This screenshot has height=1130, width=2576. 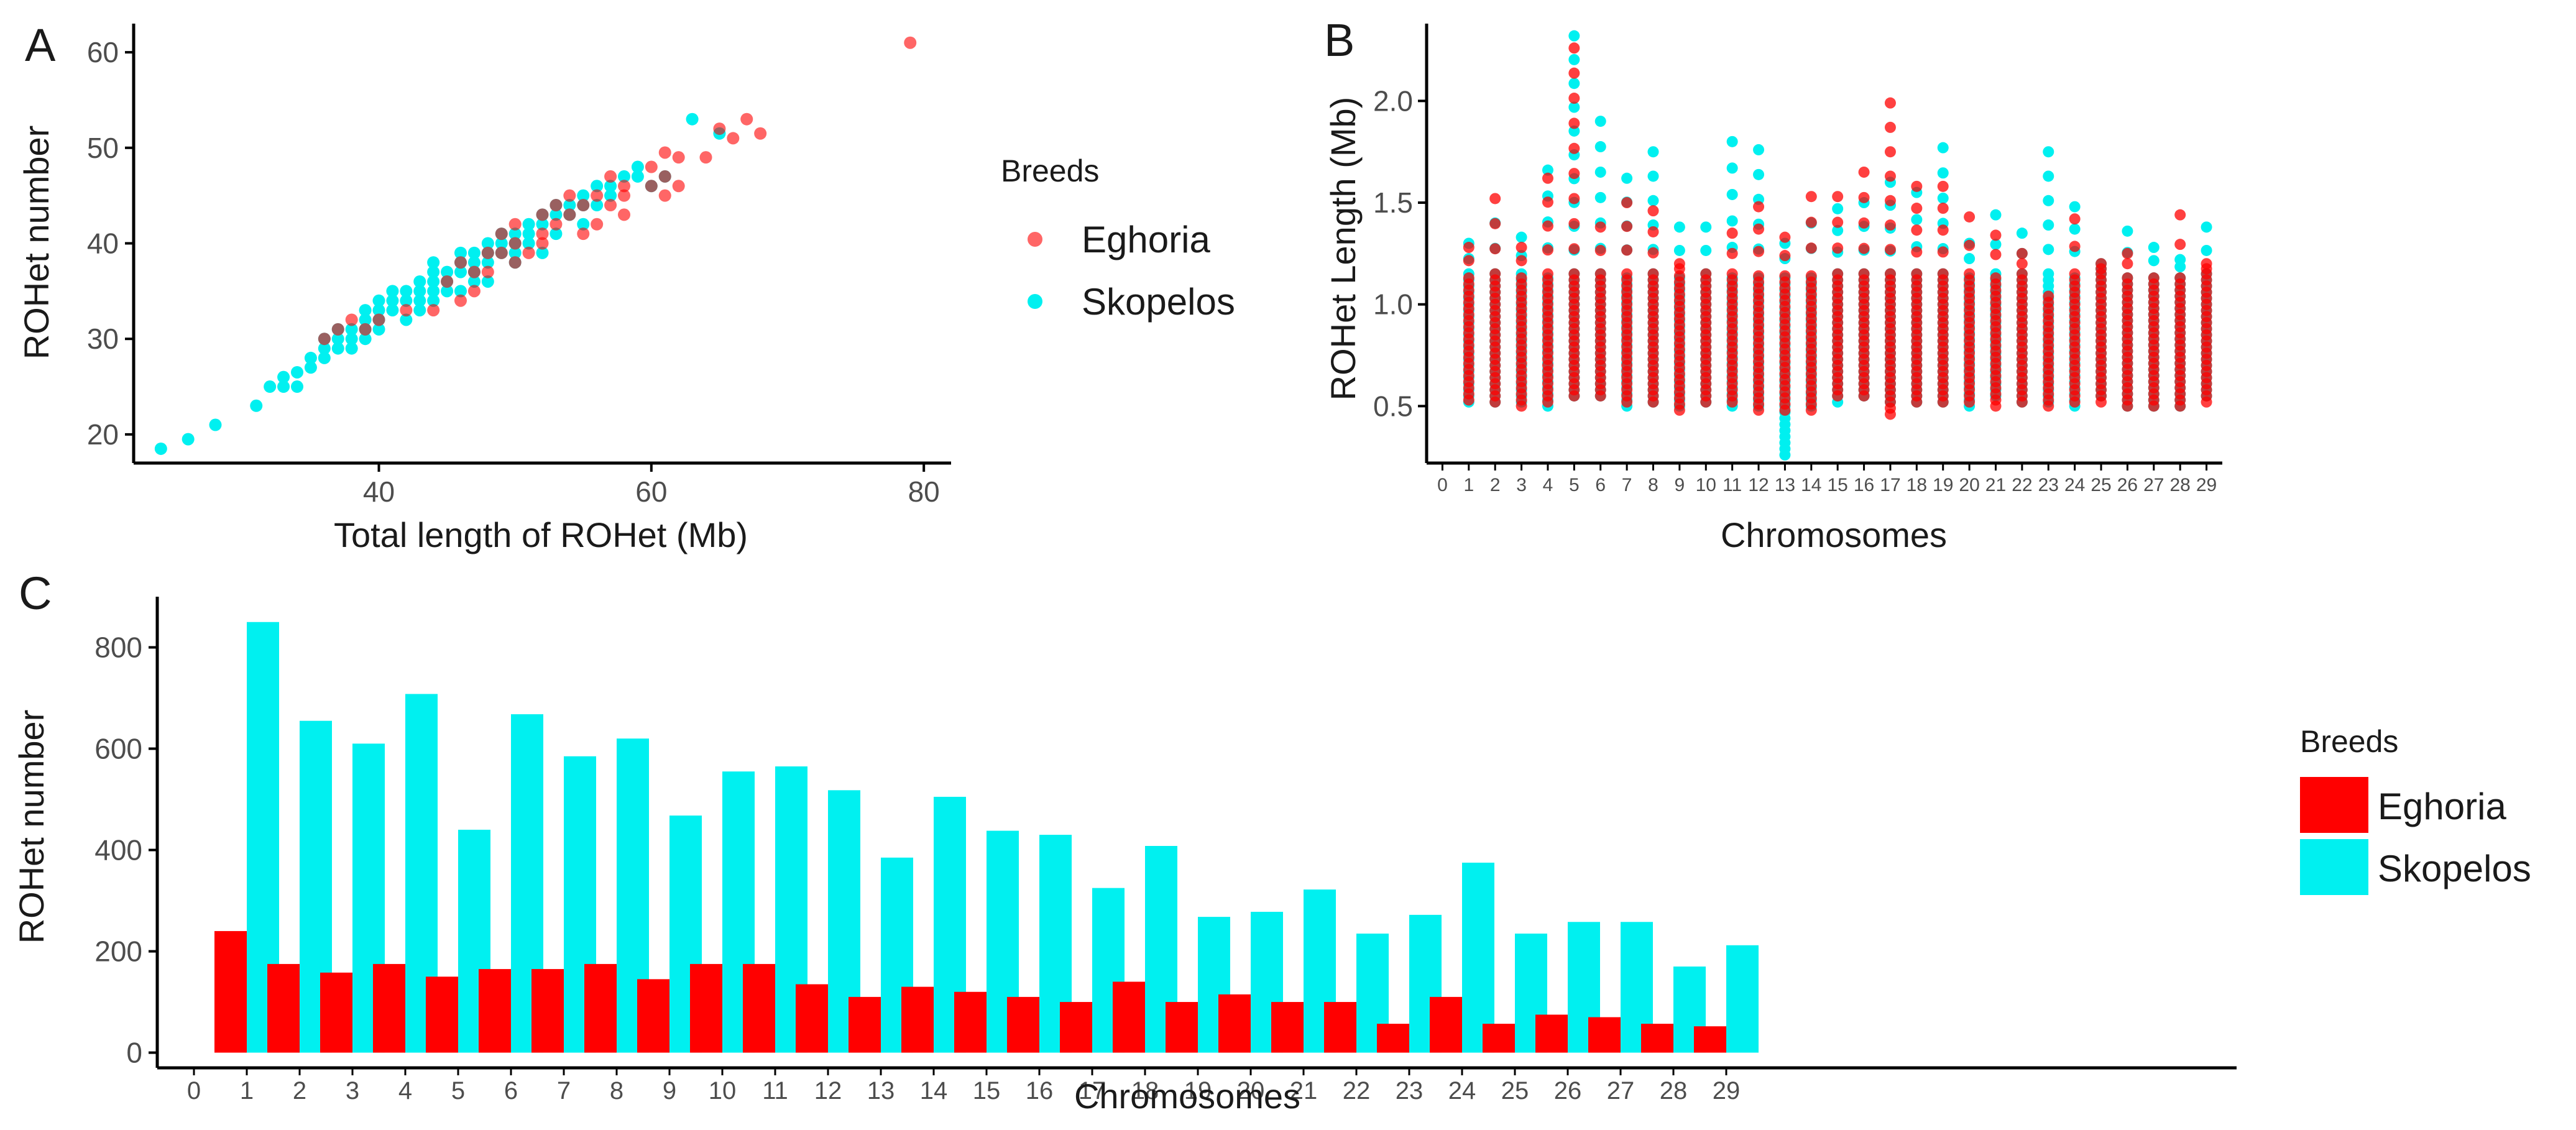 What do you see at coordinates (1343, 249) in the screenshot?
I see `panel-b-y-axis-title: ROHet Length (Mb)` at bounding box center [1343, 249].